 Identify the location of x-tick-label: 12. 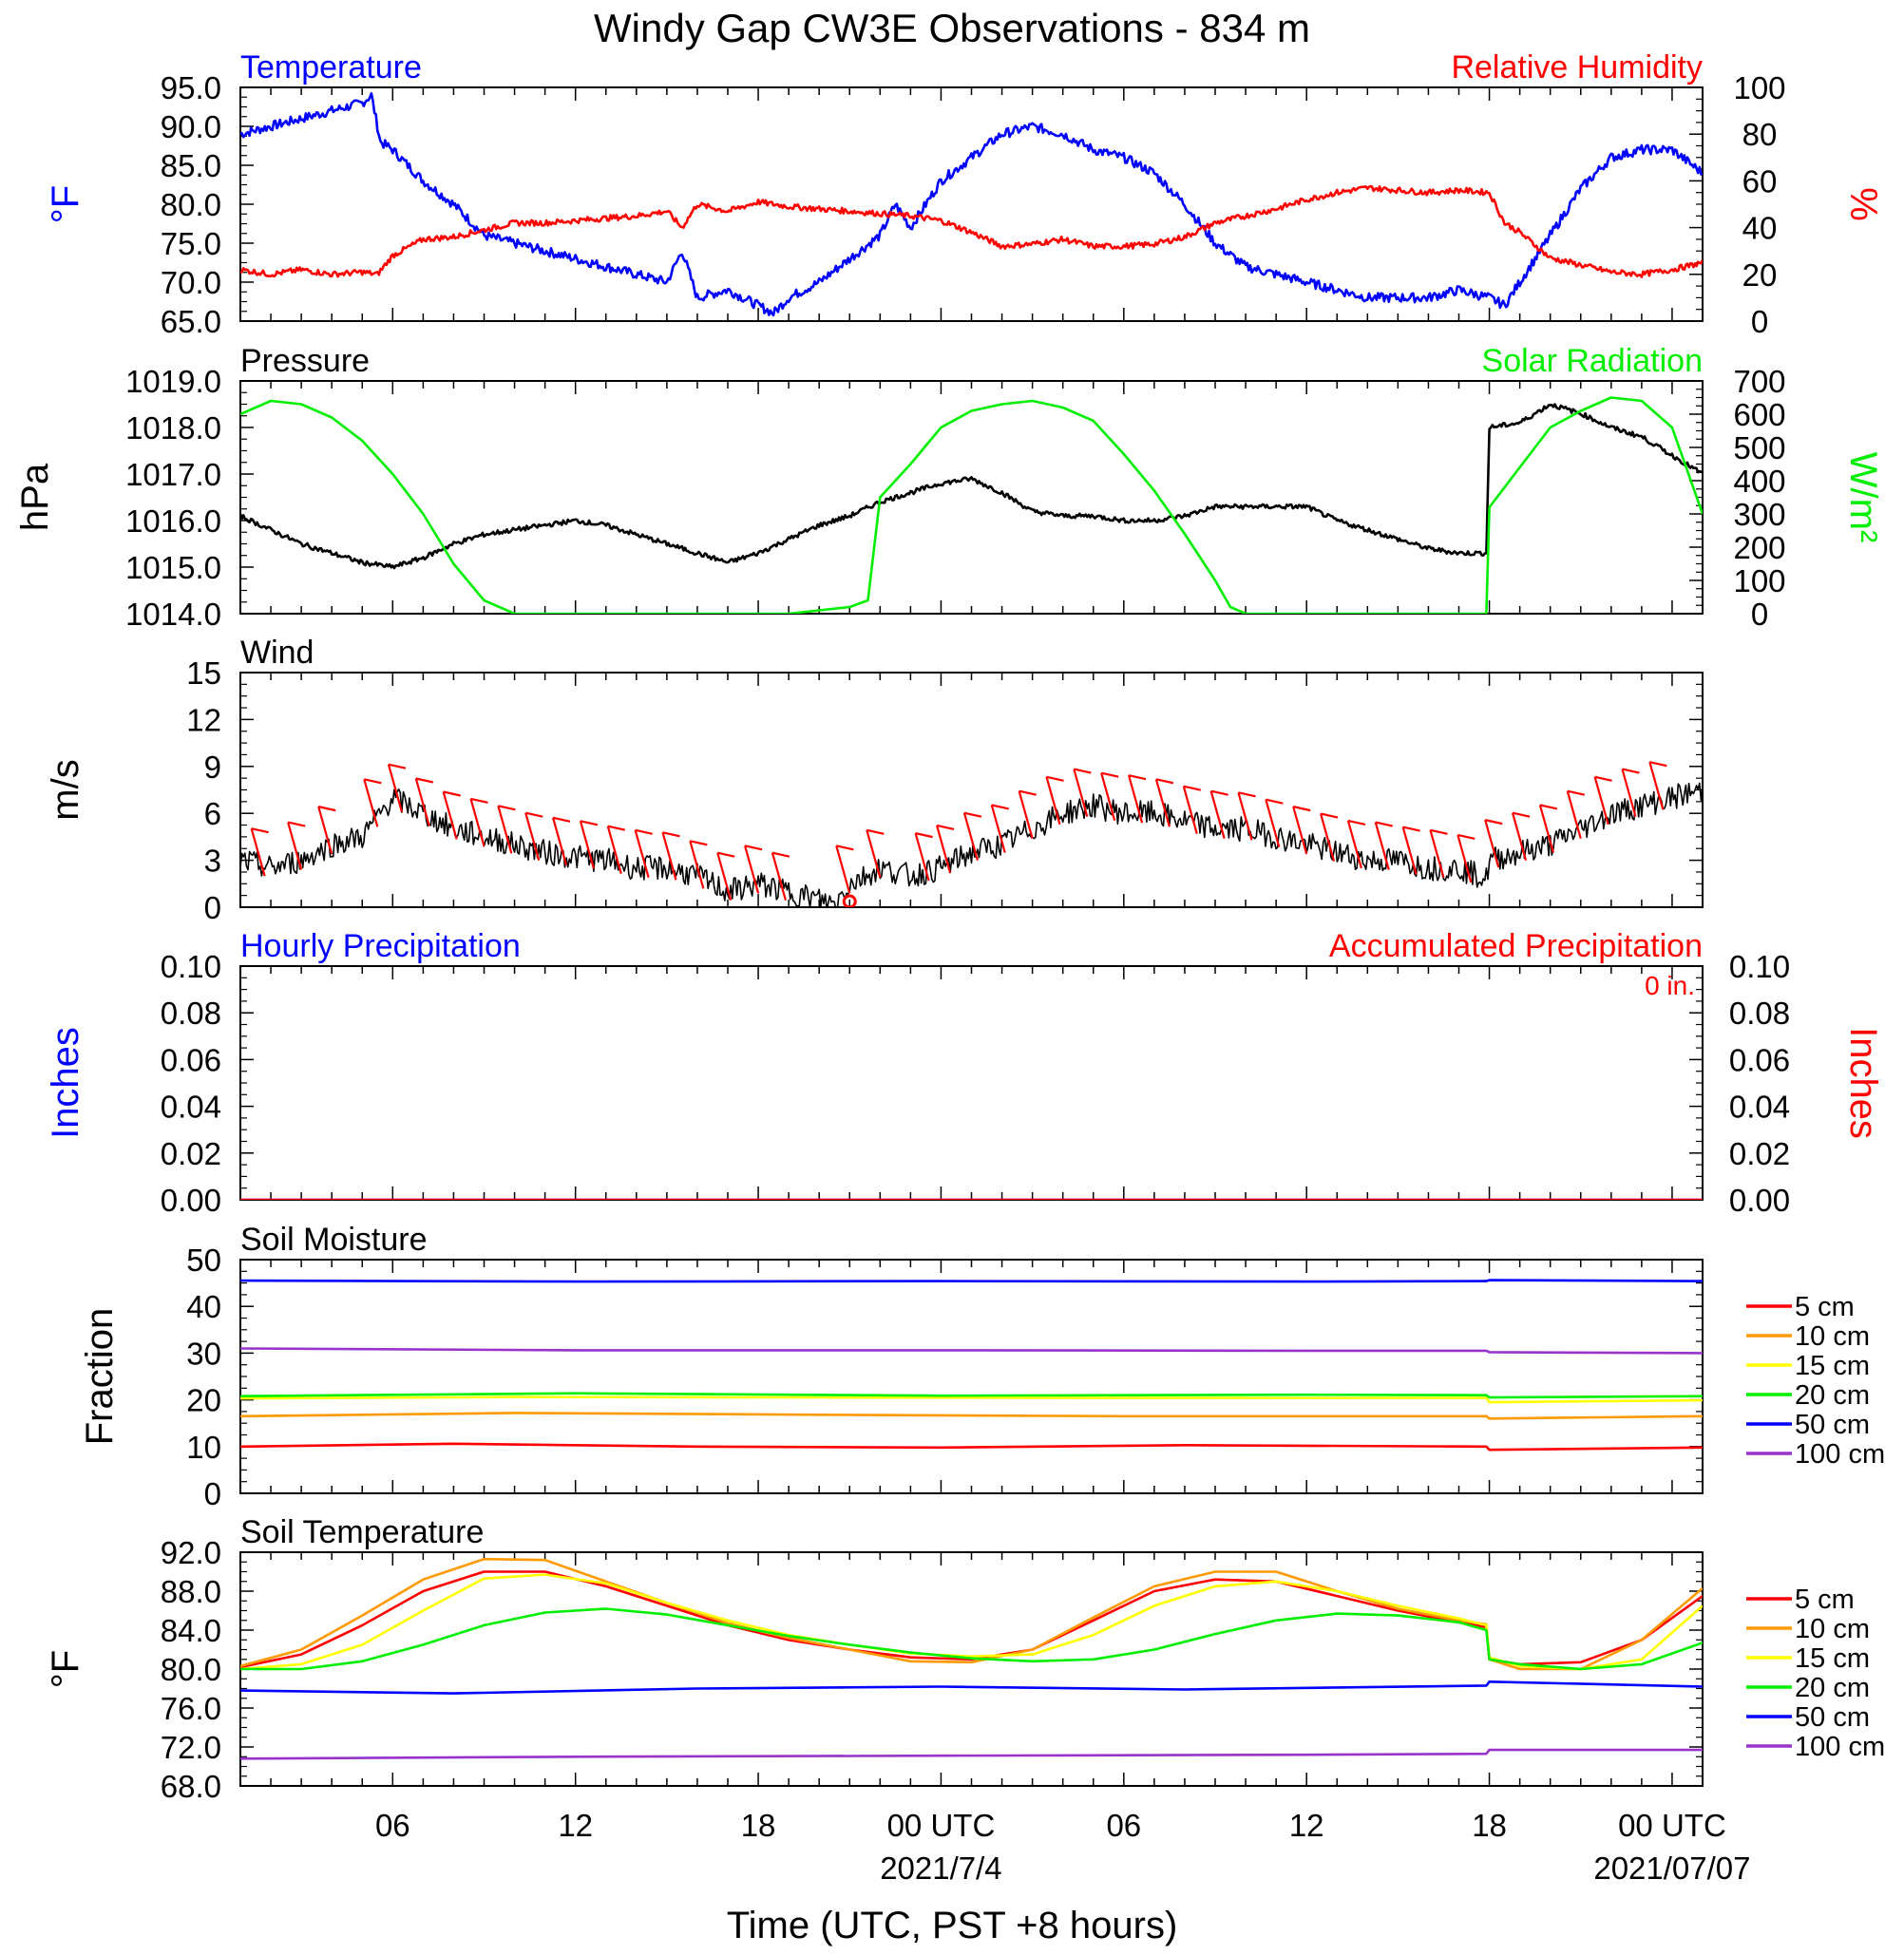
(1306, 1825).